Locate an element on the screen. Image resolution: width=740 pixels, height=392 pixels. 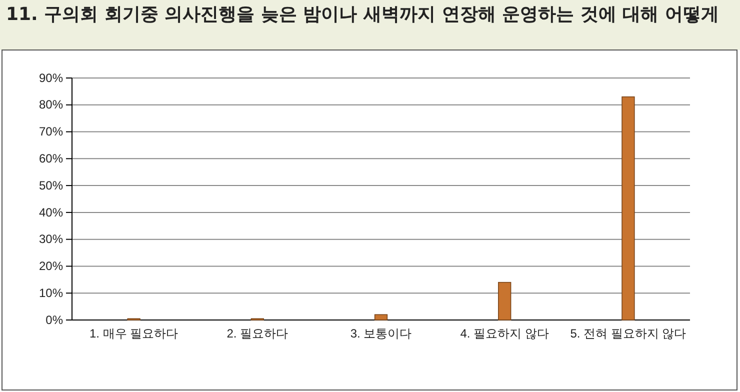
chart-title: 11. 구의회 회기중 의사진행을 늦은 밤이나 새벽까지 연장해 운영하는 것에 대해 어떻게 is located at coordinates (362, 14).